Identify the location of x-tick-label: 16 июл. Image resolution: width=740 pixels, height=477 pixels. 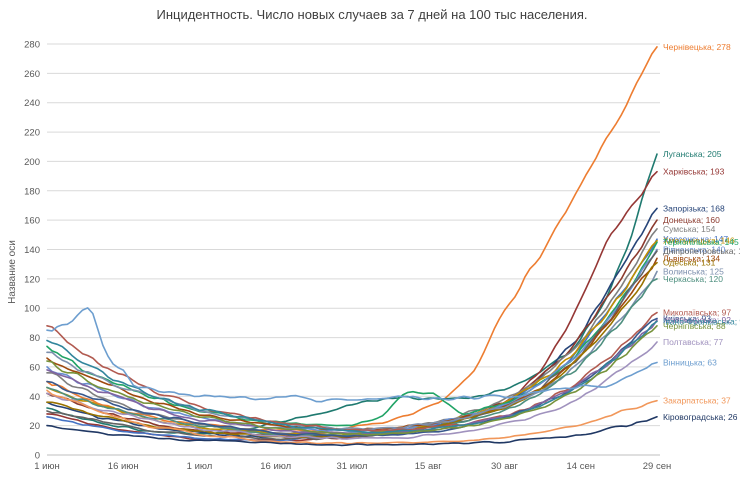
(275, 466).